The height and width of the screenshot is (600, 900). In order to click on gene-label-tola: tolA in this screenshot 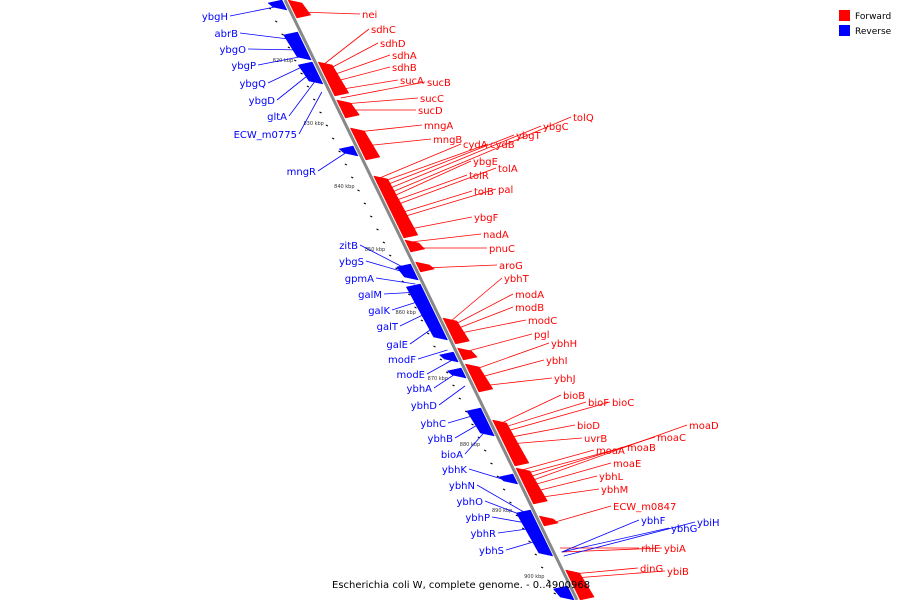, I will do `click(508, 169)`.